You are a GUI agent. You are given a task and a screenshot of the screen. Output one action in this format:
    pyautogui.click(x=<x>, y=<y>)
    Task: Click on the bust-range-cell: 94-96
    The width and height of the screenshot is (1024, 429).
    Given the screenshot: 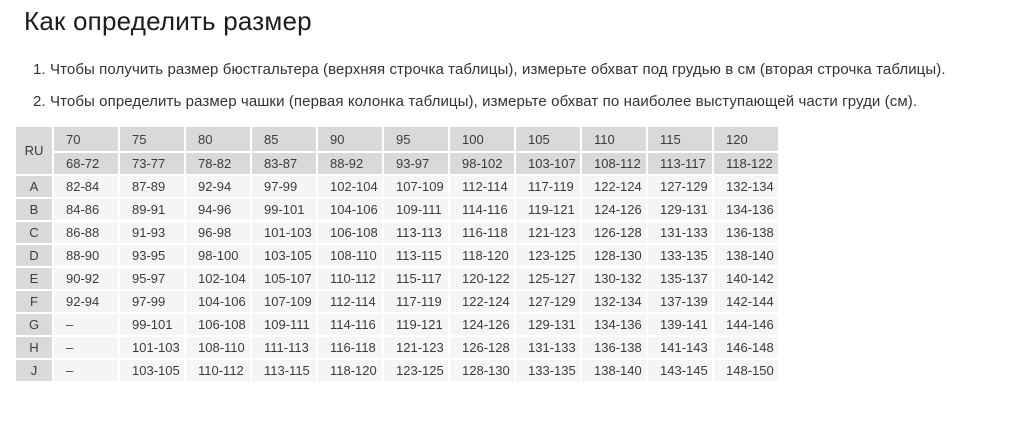 What is the action you would take?
    pyautogui.click(x=218, y=209)
    